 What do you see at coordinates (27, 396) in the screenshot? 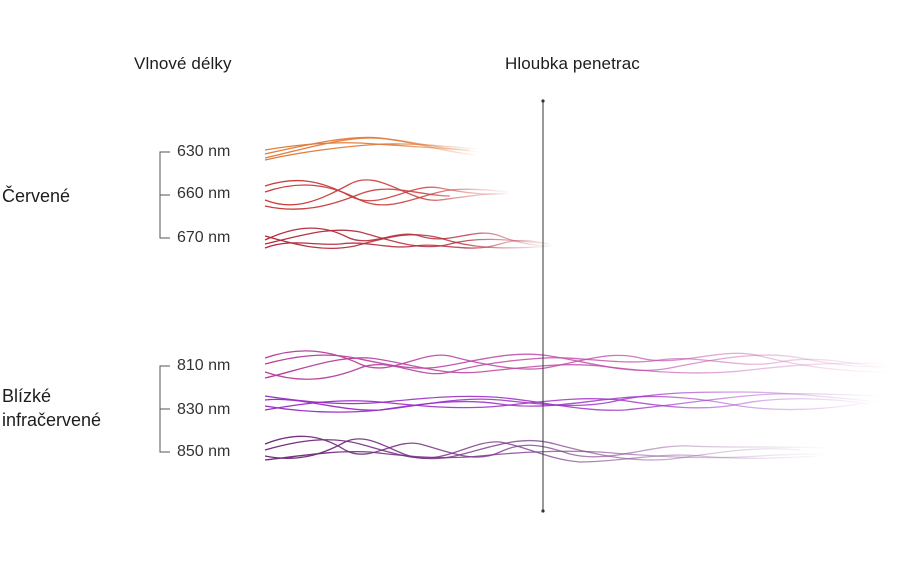
I see `group-label-near-infrared-line-1: Blízké` at bounding box center [27, 396].